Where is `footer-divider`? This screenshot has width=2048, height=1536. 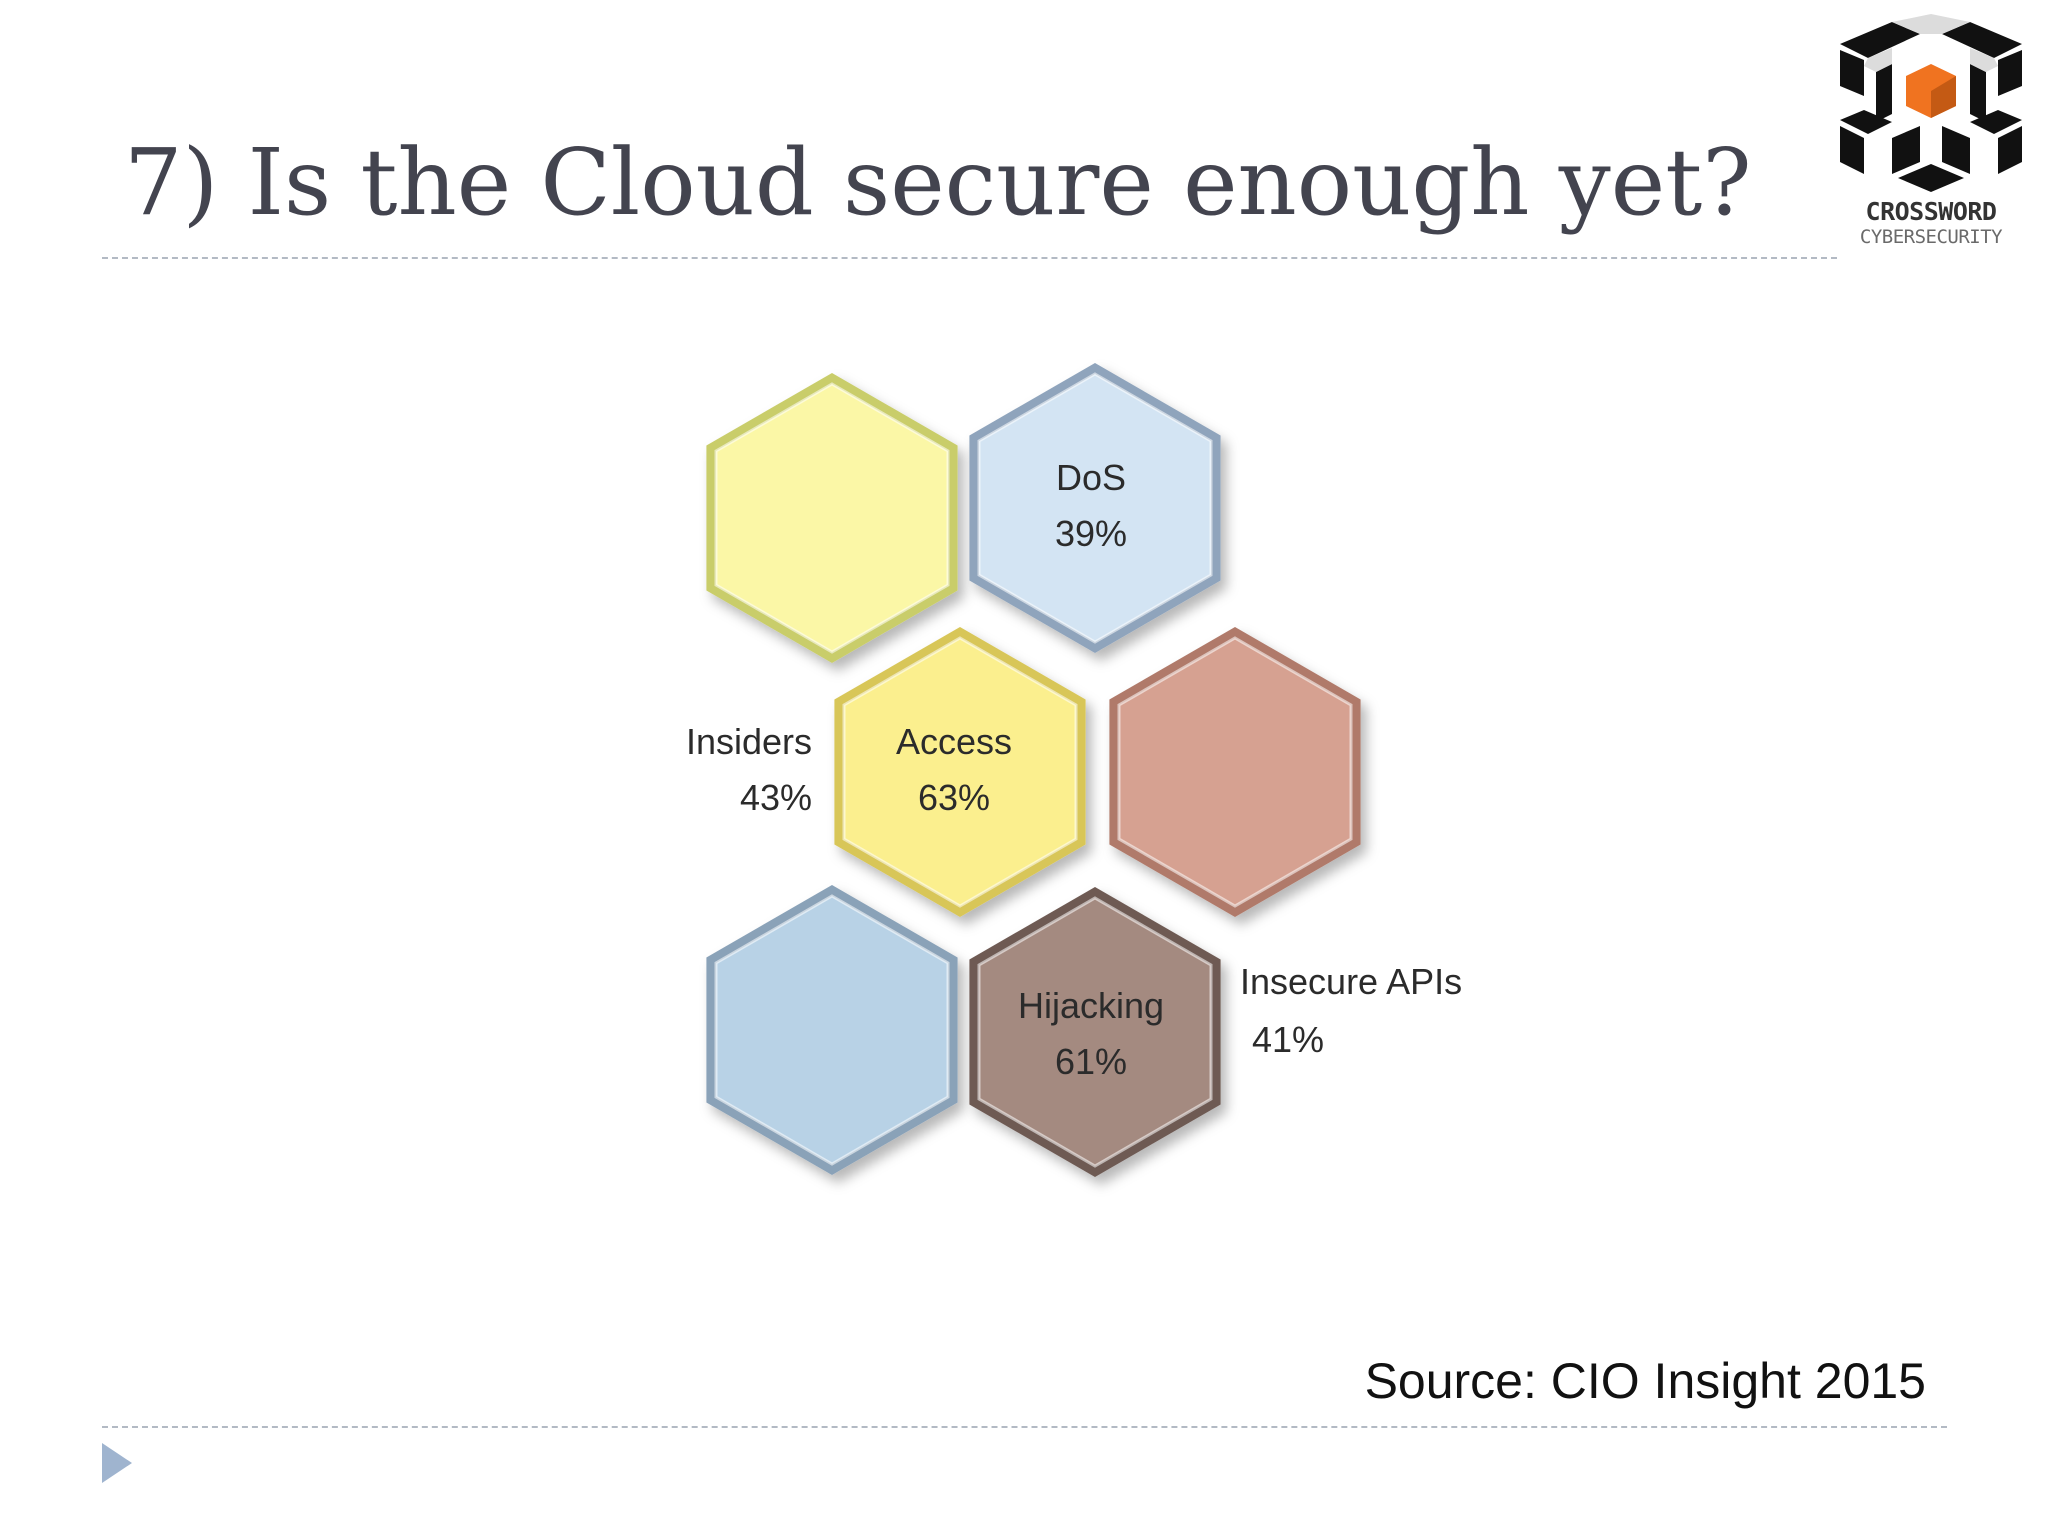
footer-divider is located at coordinates (1024, 1427).